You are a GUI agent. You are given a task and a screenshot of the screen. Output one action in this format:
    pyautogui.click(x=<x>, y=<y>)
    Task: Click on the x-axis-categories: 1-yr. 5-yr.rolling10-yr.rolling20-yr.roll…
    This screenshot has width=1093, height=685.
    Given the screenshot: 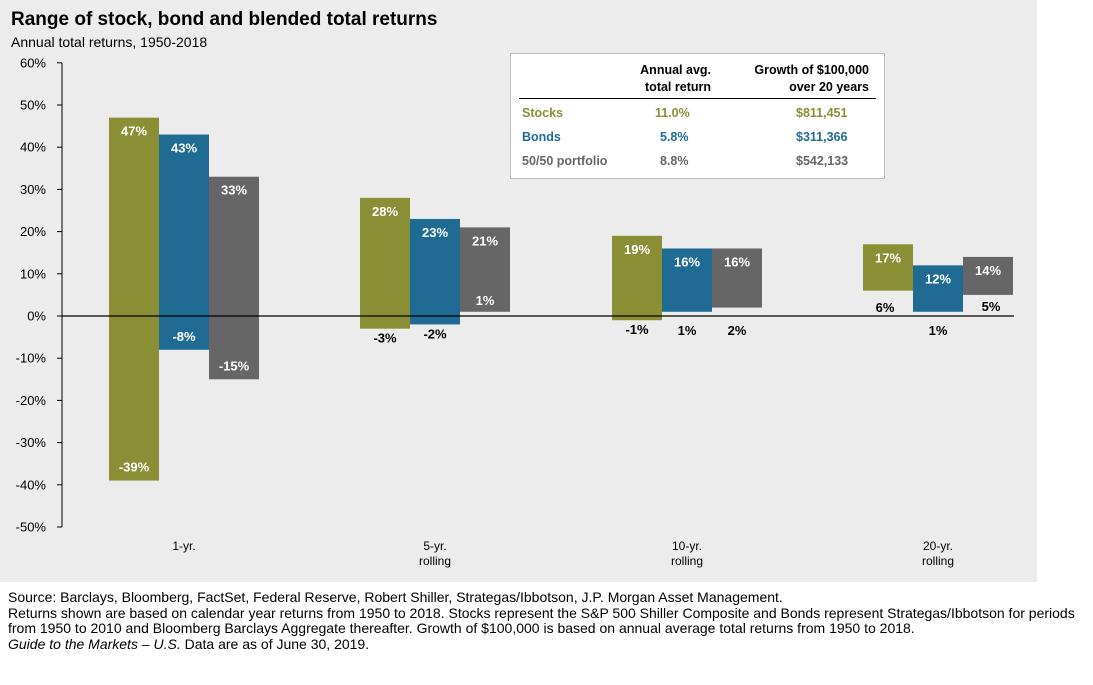 What is the action you would take?
    pyautogui.click(x=563, y=553)
    